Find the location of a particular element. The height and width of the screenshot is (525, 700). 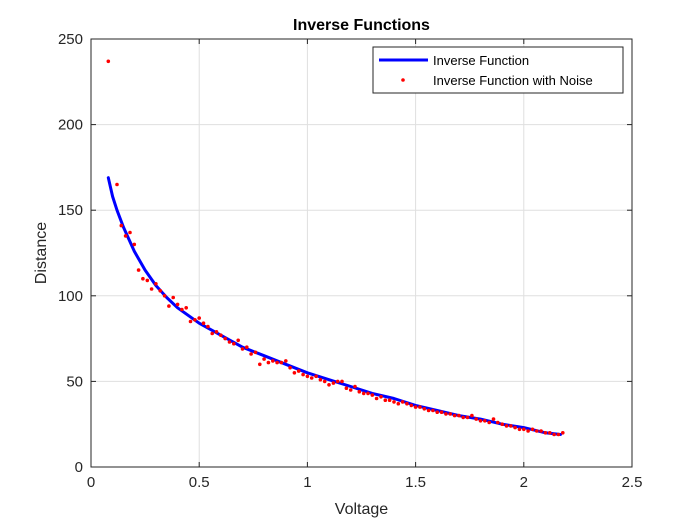

x-tick-label: 2.5 is located at coordinates (632, 482).